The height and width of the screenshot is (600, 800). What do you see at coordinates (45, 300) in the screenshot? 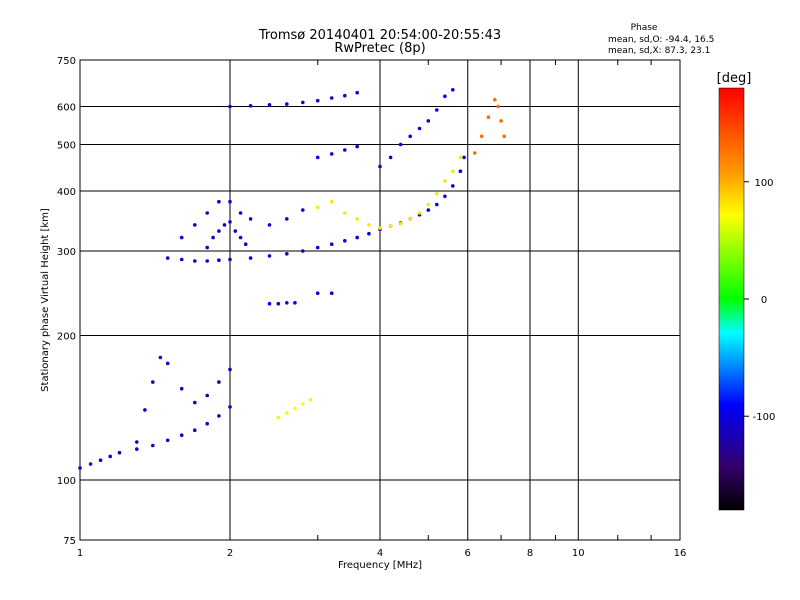
I see `y-axis-label: Stationary phase Virtual Height [km]` at bounding box center [45, 300].